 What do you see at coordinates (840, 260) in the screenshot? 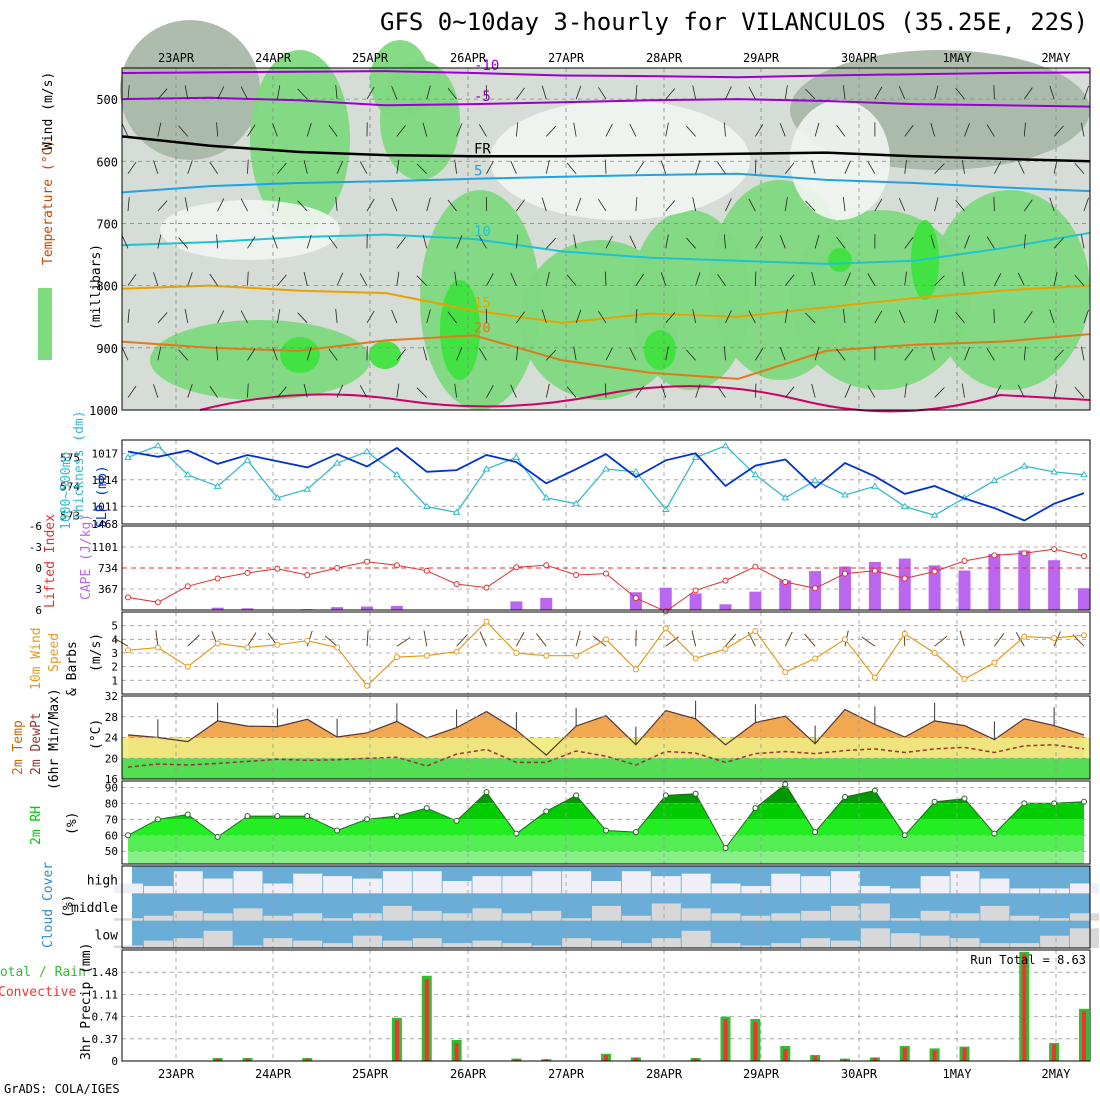
I see `rh-contour-region` at bounding box center [840, 260].